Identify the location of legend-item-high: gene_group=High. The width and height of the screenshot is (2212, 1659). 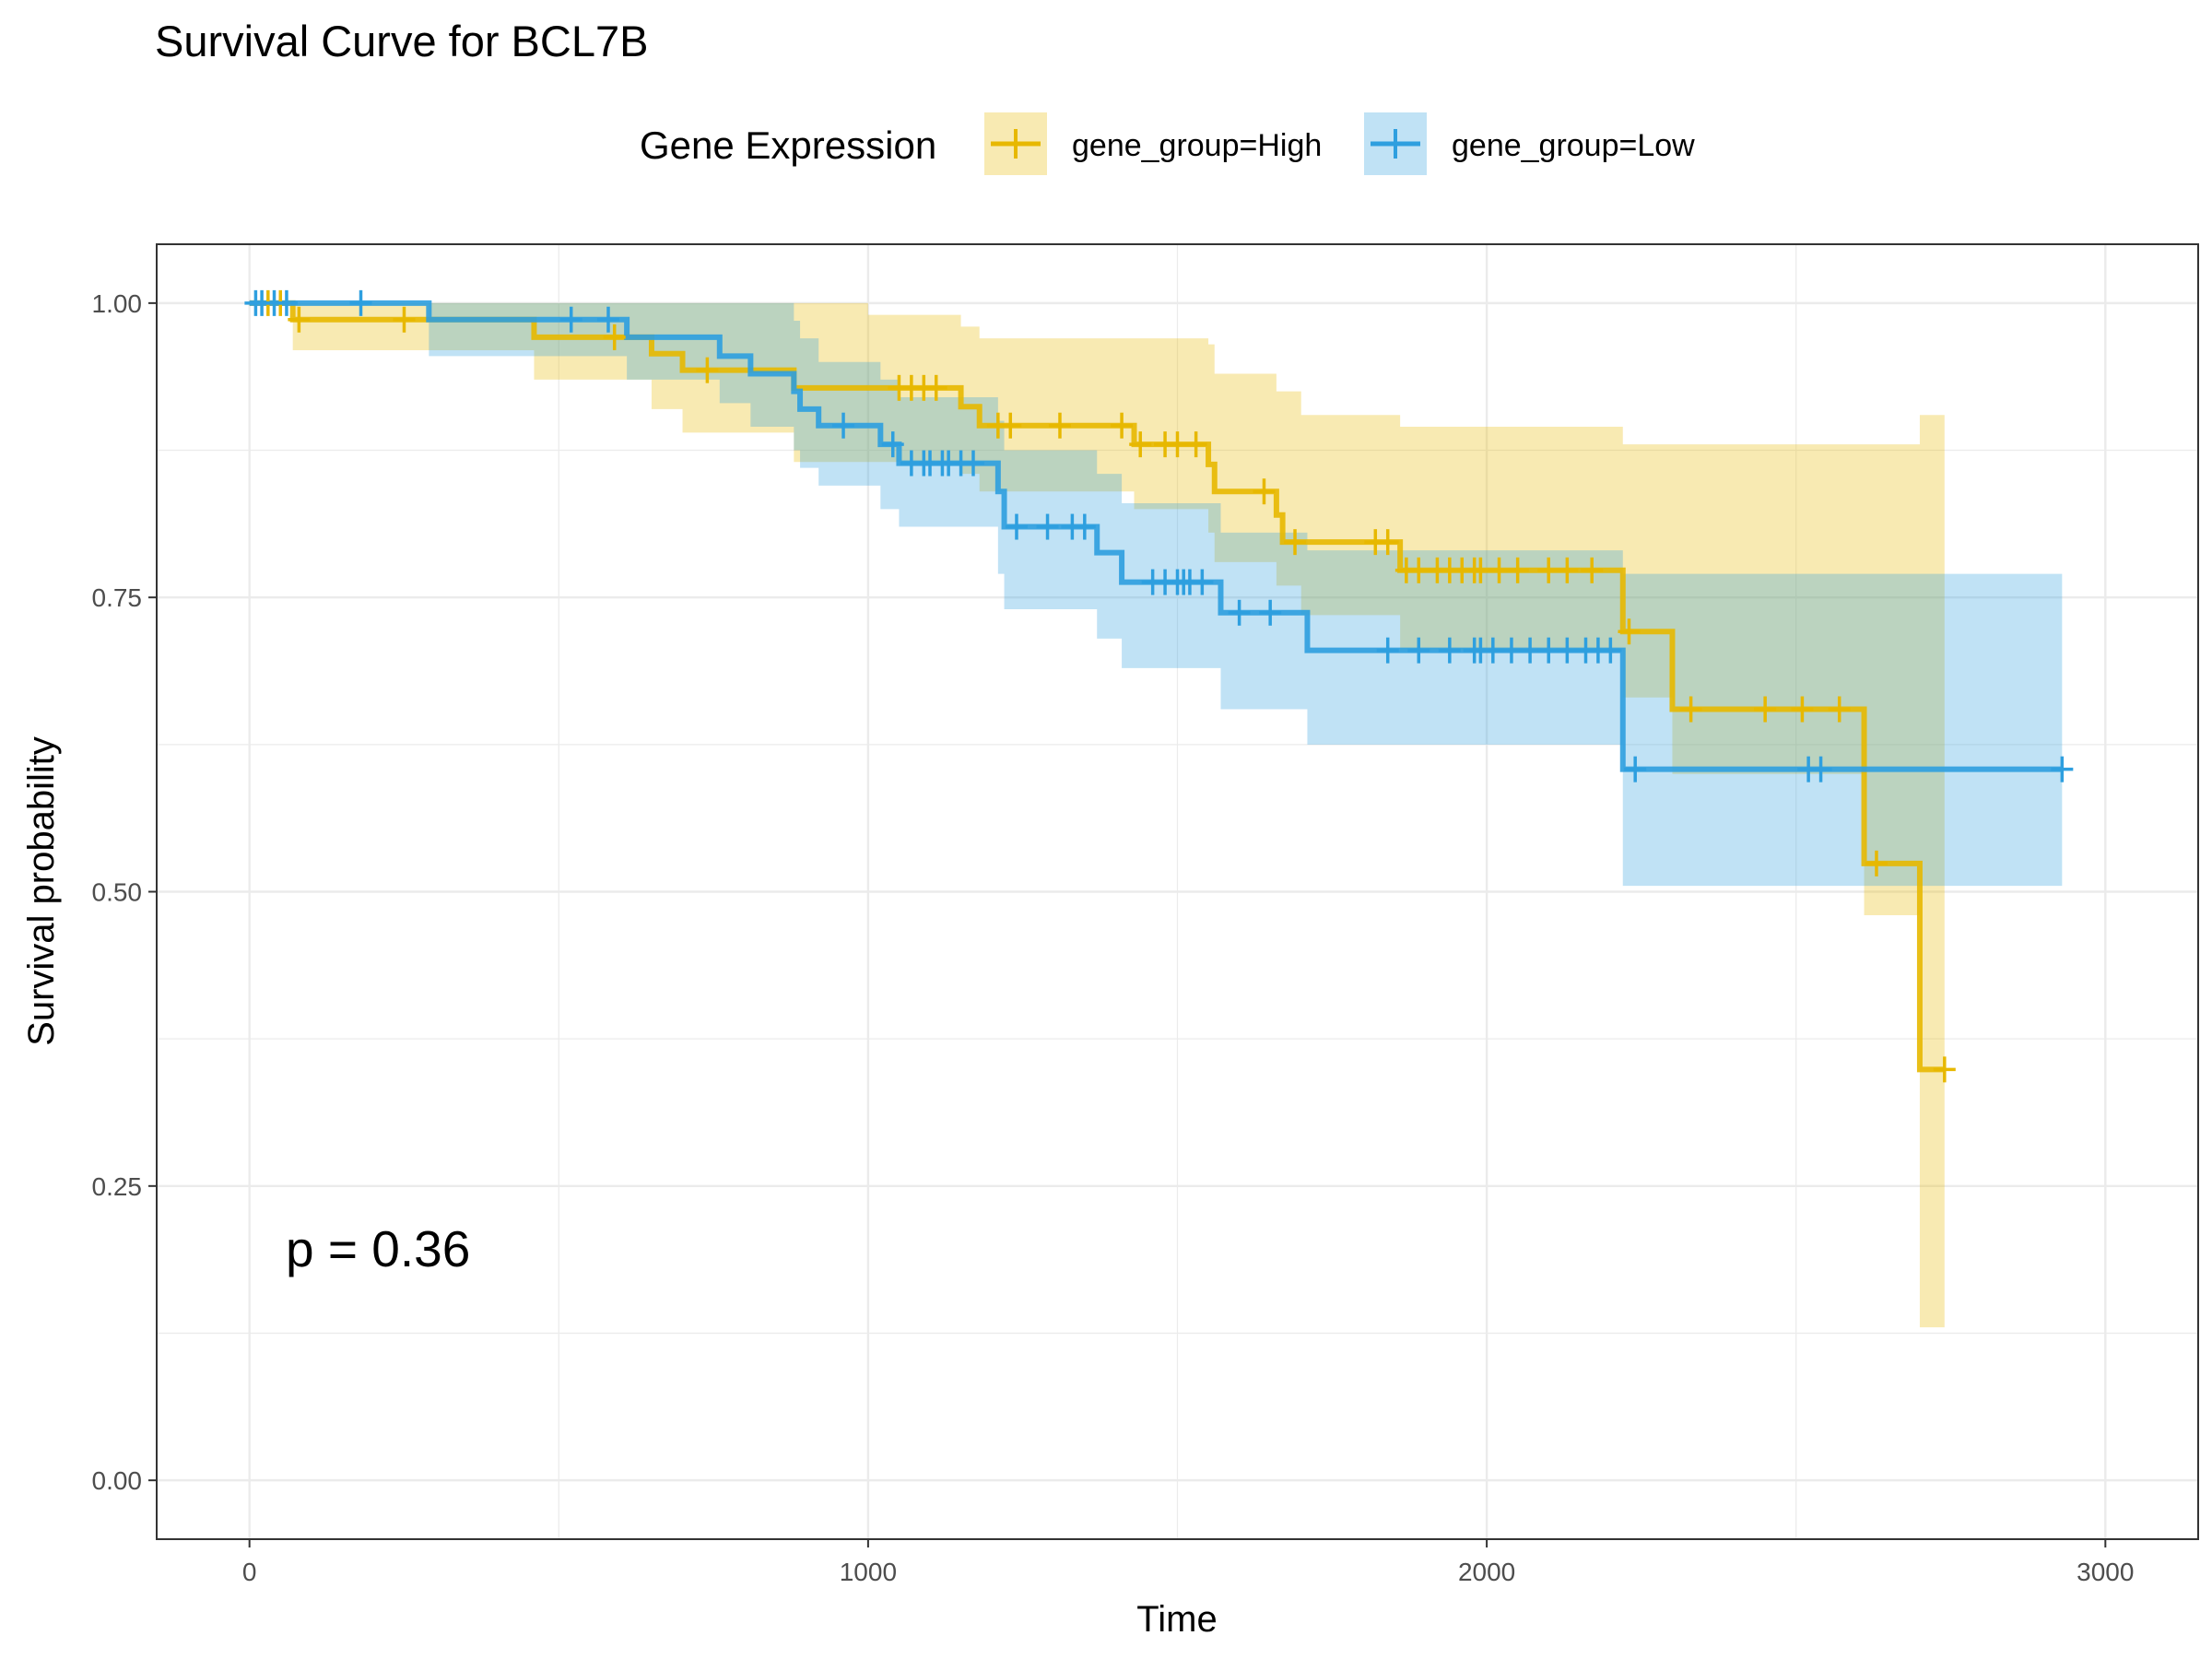
(1153, 143).